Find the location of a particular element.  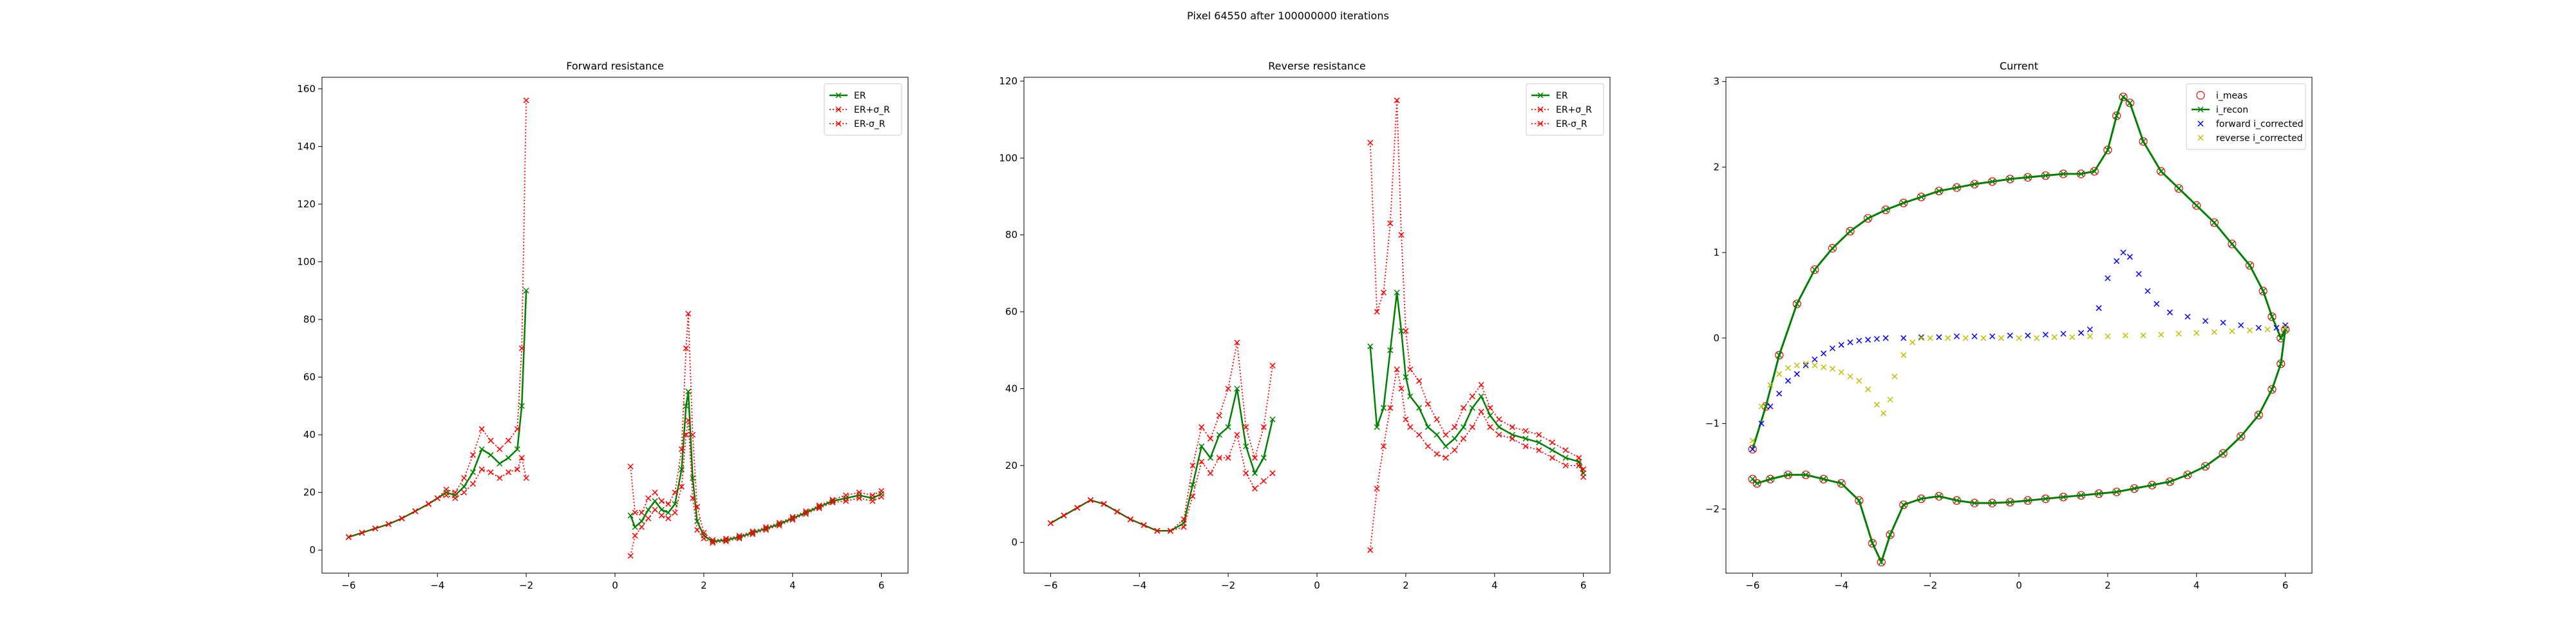

y-tick-label: 20 is located at coordinates (309, 493).